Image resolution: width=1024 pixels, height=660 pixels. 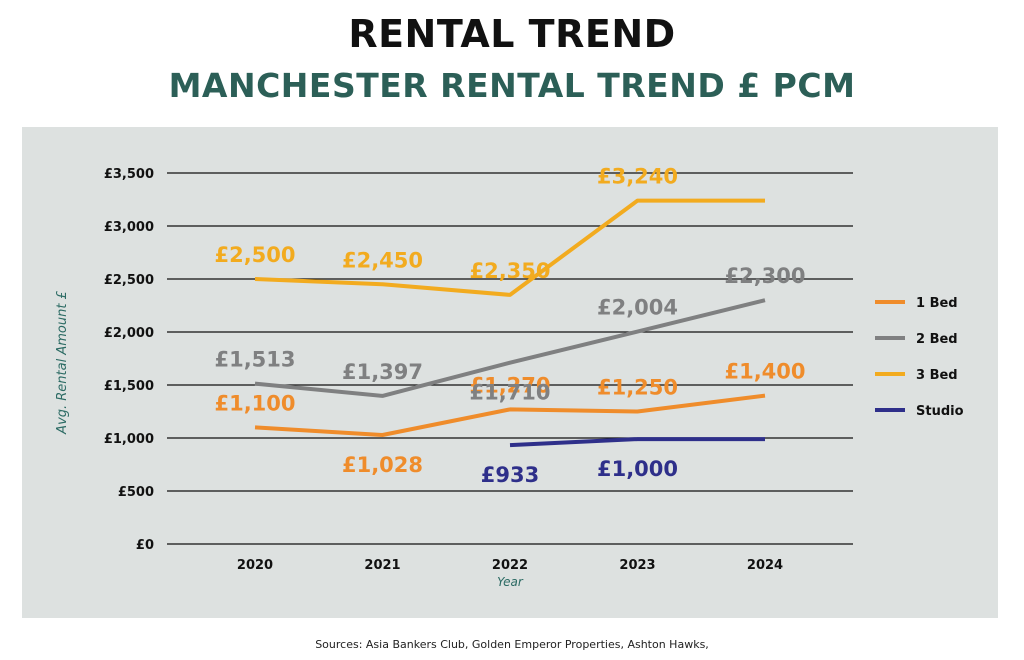 I want to click on data-label-2-bed: £2,300, so click(x=764, y=276).